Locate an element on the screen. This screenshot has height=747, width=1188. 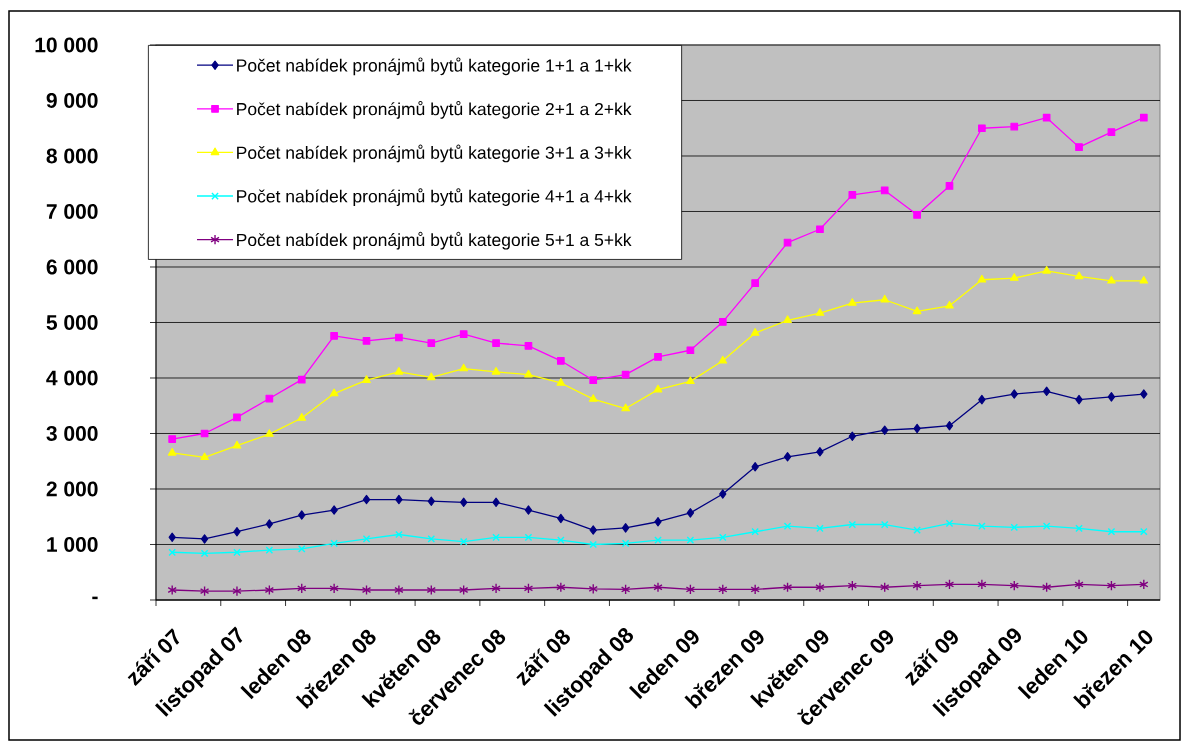
y-tick-label: 10 000 is located at coordinates (66, 45).